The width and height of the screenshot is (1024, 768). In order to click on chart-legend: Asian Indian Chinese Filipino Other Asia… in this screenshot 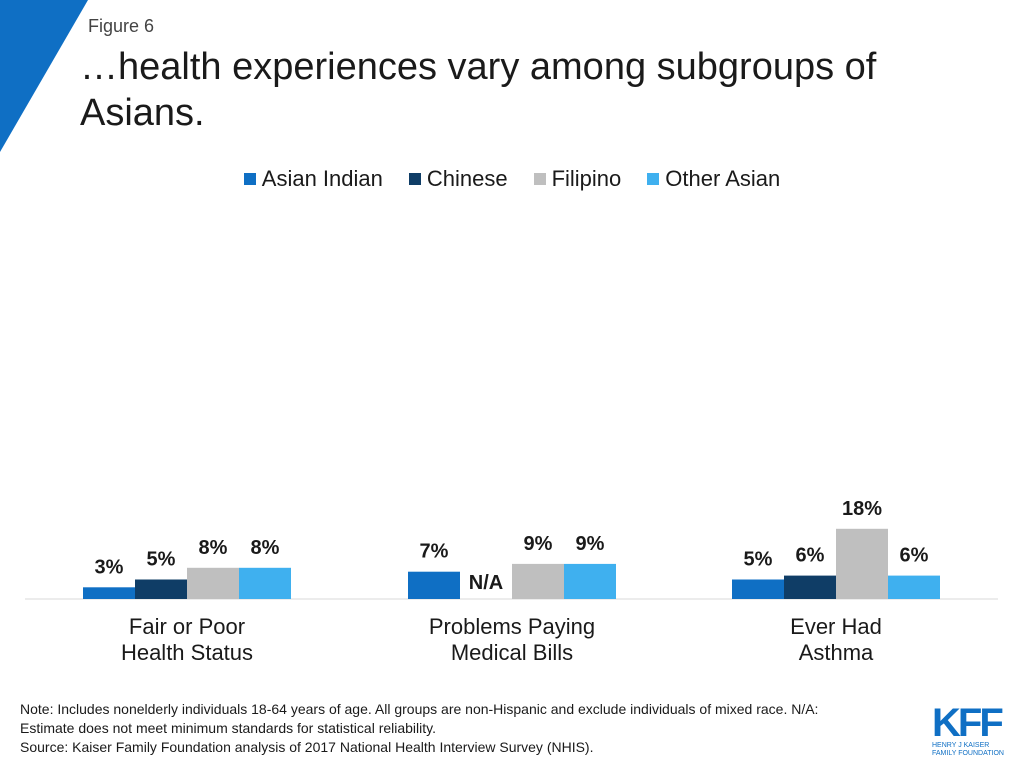, I will do `click(512, 179)`.